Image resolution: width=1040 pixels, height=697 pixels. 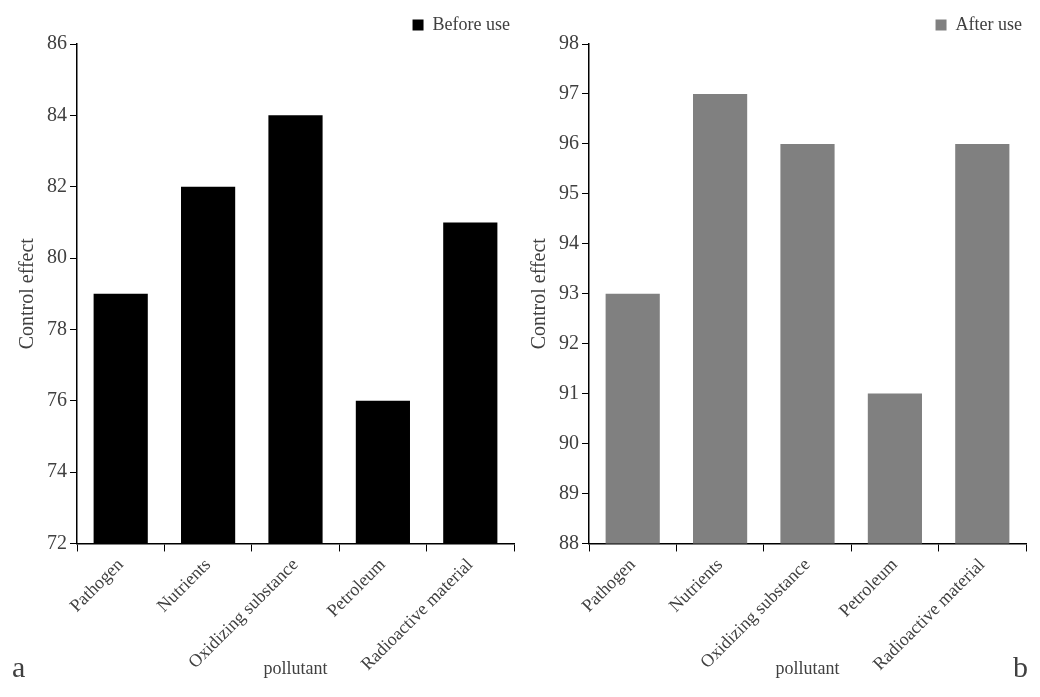 I want to click on y-tick-label: 76, so click(x=57, y=399).